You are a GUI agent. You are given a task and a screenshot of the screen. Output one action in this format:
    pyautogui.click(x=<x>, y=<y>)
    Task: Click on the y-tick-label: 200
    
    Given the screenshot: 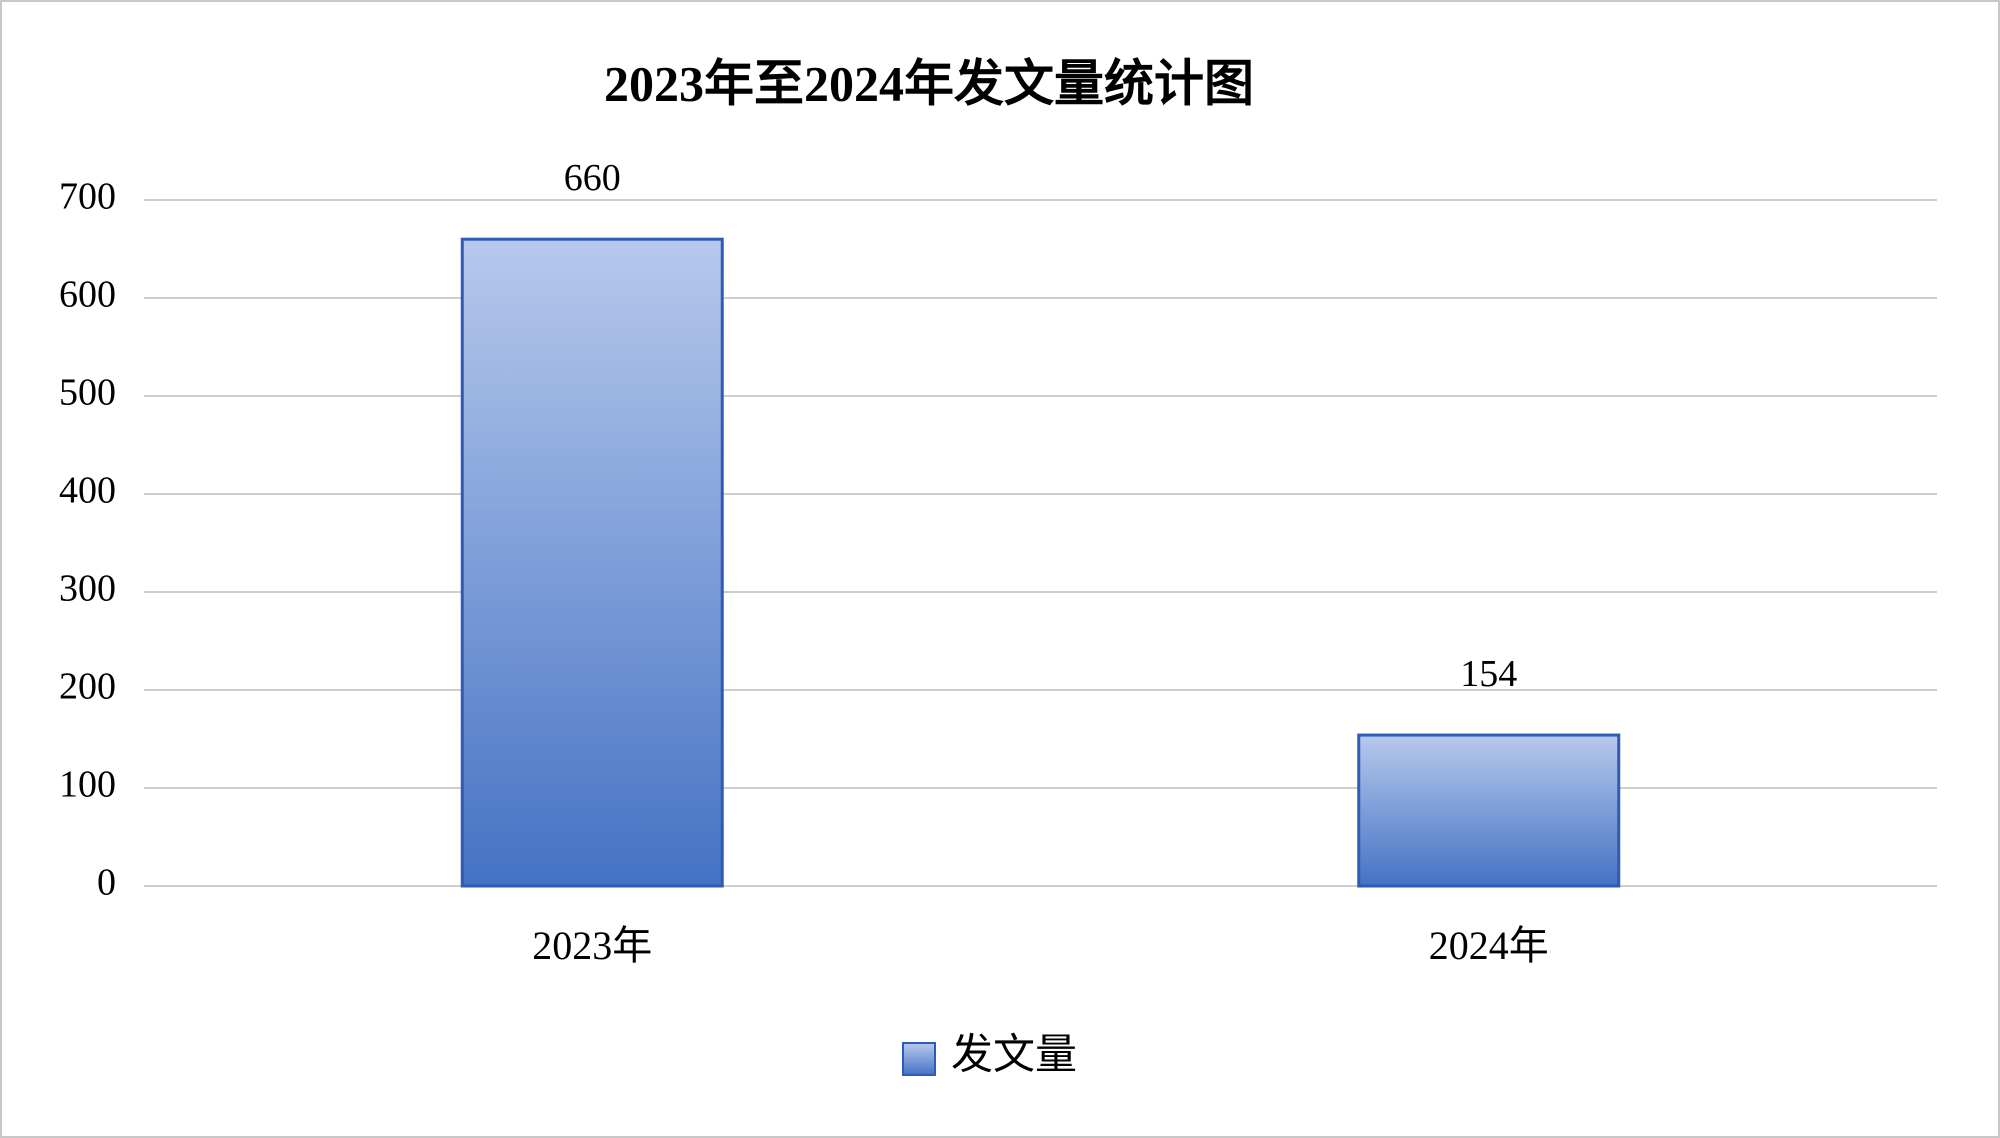 What is the action you would take?
    pyautogui.click(x=87, y=687)
    